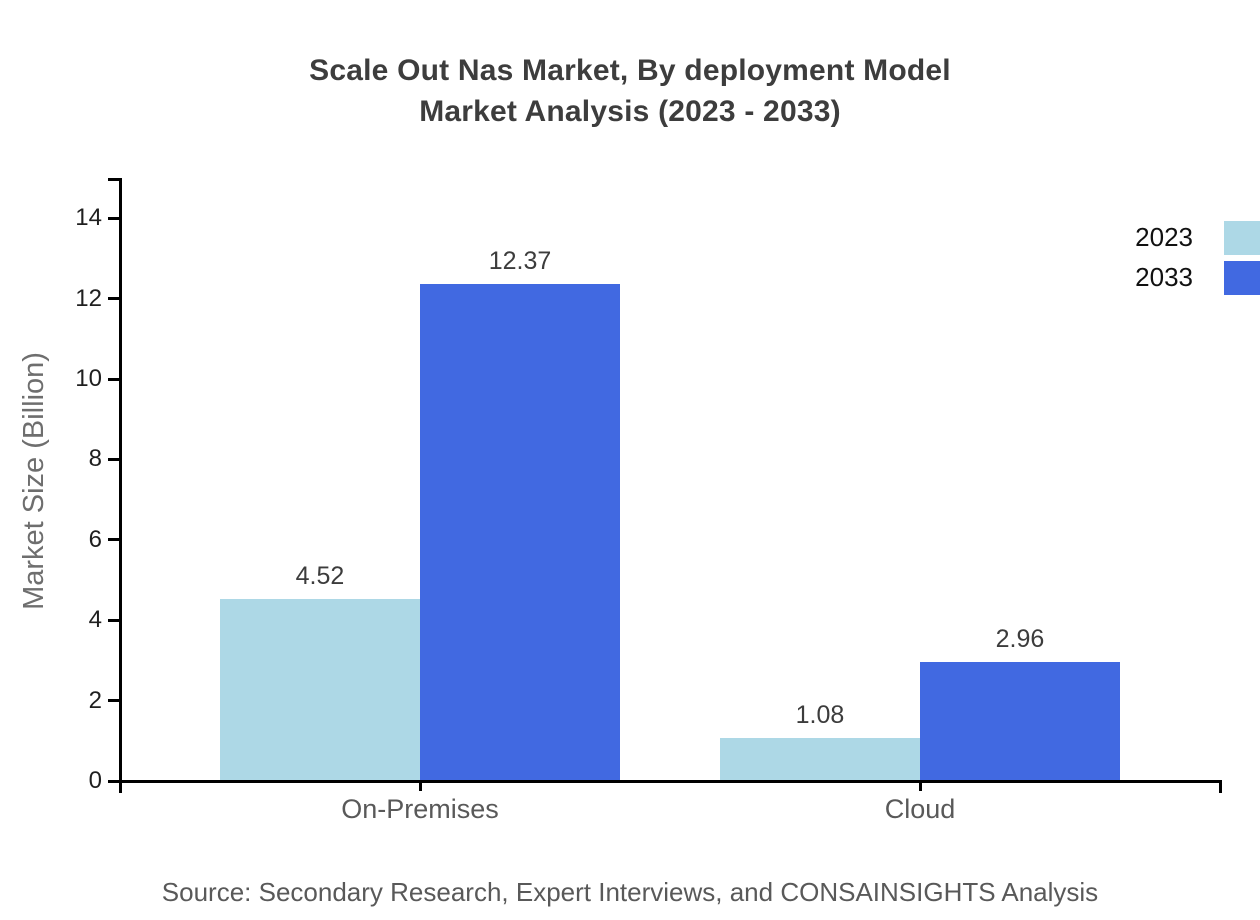  Describe the element at coordinates (1242, 278) in the screenshot. I see `legend-swatch-2033` at that location.